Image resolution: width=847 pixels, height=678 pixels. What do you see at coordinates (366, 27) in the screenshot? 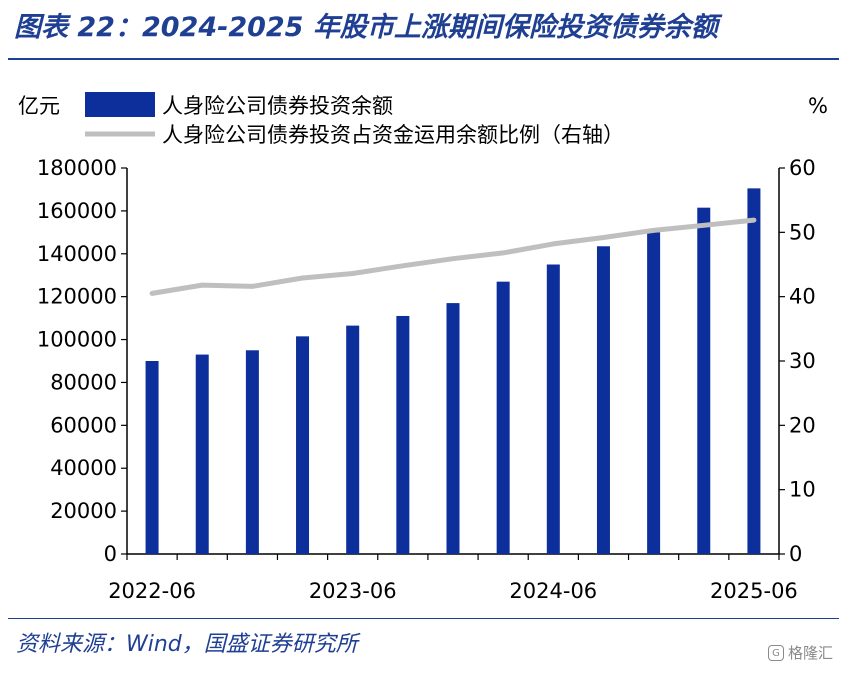
I see `chart-title: 图表 22：2024-2025 年股市上涨期间保险投资债券余额` at bounding box center [366, 27].